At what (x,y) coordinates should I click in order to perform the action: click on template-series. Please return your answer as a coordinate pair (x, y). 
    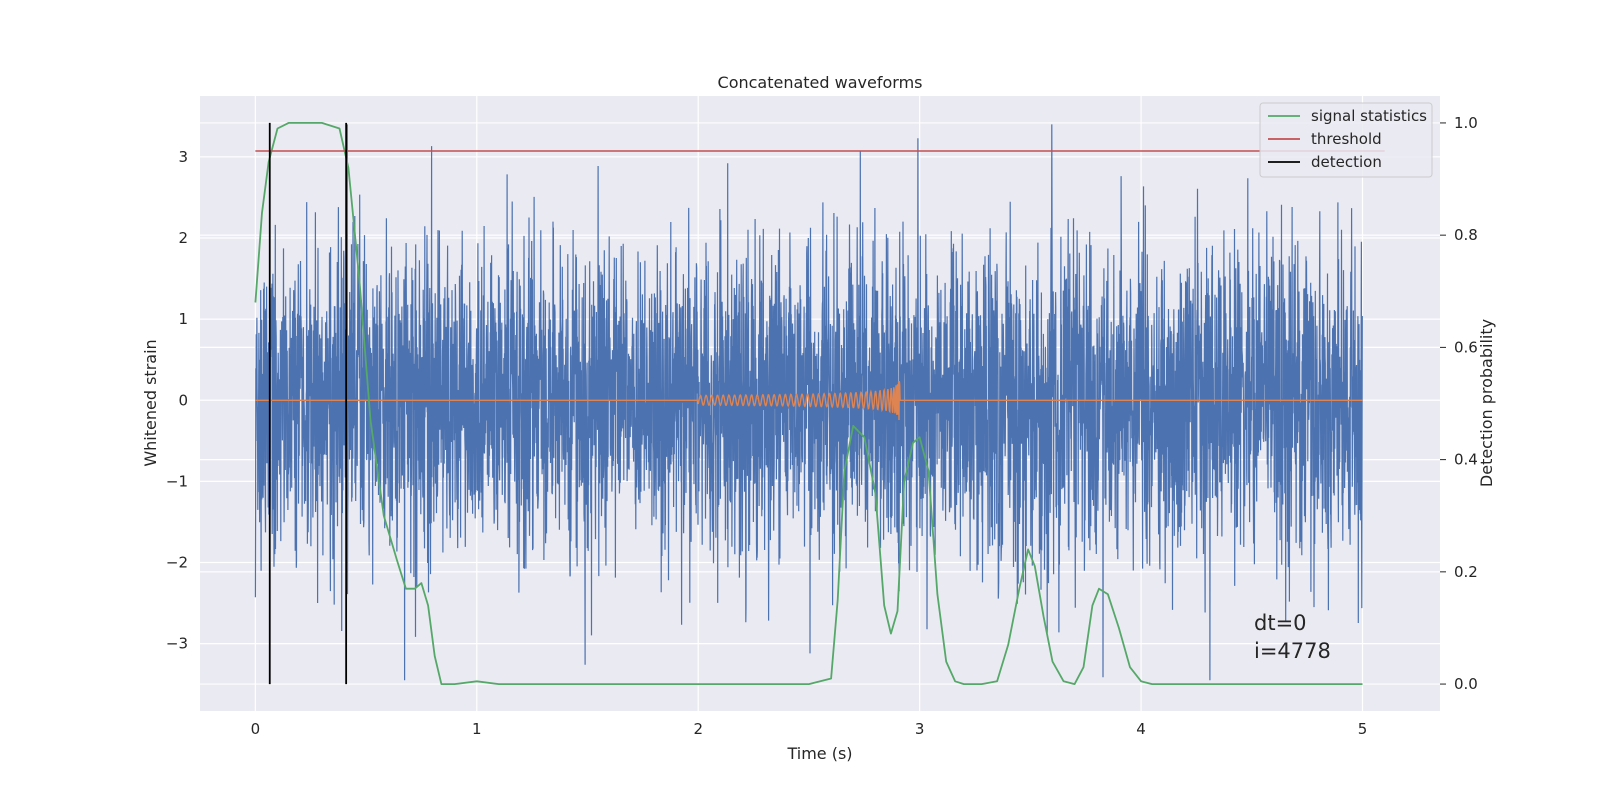
    Looking at the image, I should click on (809, 401).